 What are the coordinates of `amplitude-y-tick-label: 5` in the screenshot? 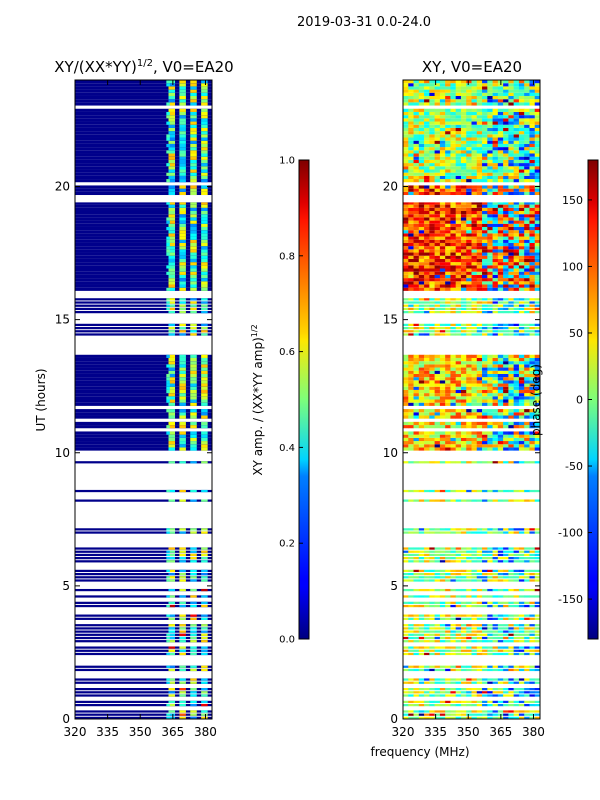 It's located at (66, 586).